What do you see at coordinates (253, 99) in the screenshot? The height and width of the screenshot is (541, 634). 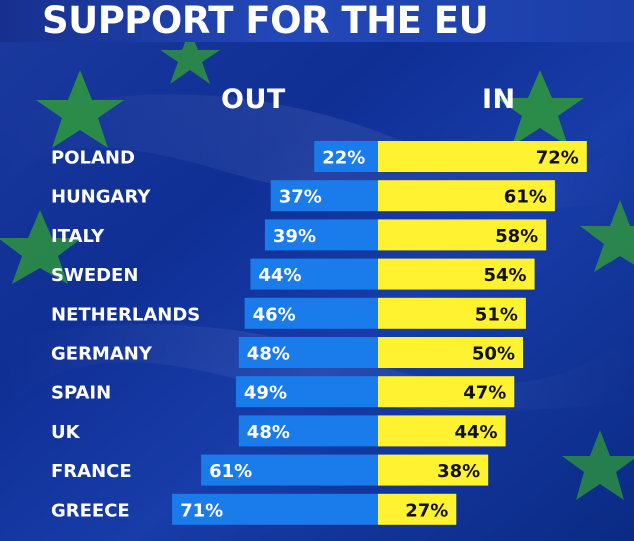 I see `legend-out-label: OUT` at bounding box center [253, 99].